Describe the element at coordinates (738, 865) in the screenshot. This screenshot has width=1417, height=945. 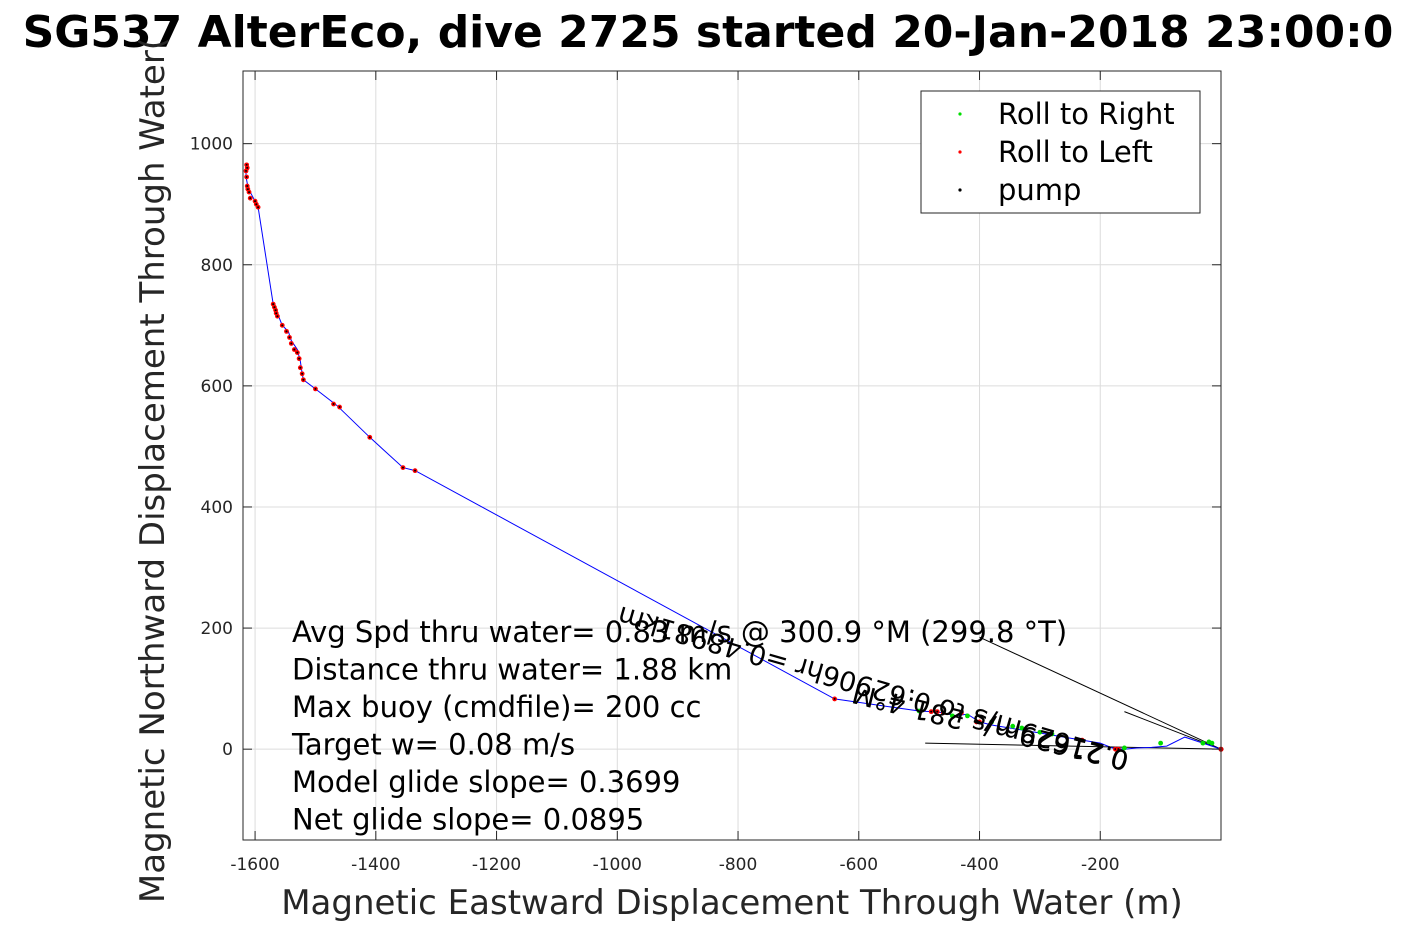
I see `x-tick-label: -800` at that location.